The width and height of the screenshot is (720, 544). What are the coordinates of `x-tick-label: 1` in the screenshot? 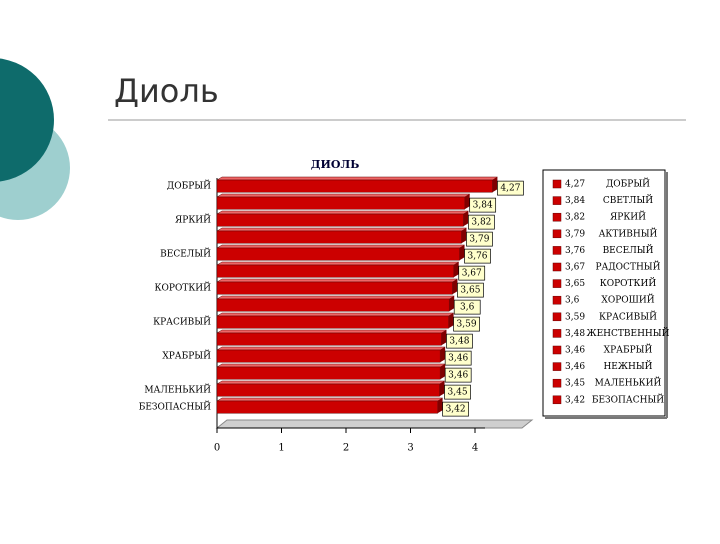 It's located at (281, 448).